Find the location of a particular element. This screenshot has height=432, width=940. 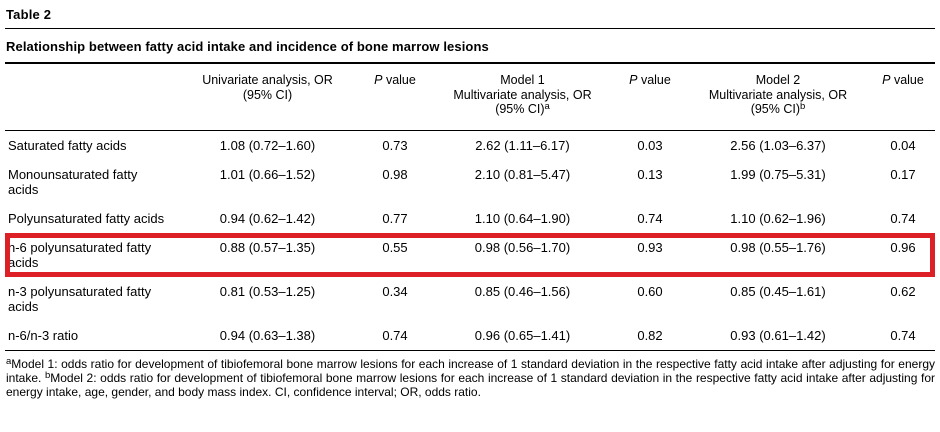

p-value-cell: 0.96 is located at coordinates (903, 247).